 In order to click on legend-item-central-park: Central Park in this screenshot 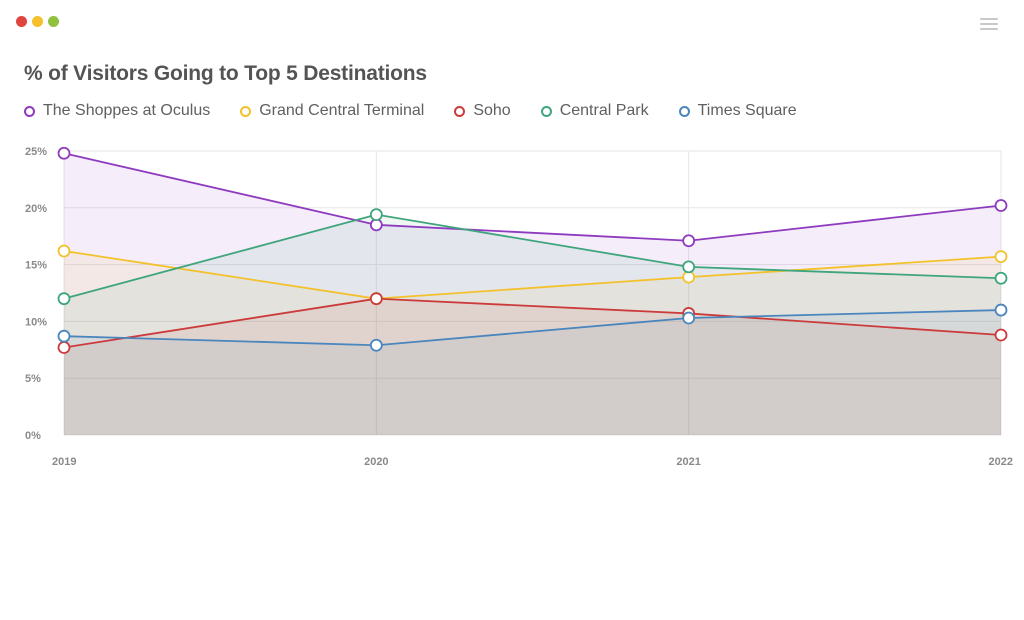, I will do `click(594, 111)`.